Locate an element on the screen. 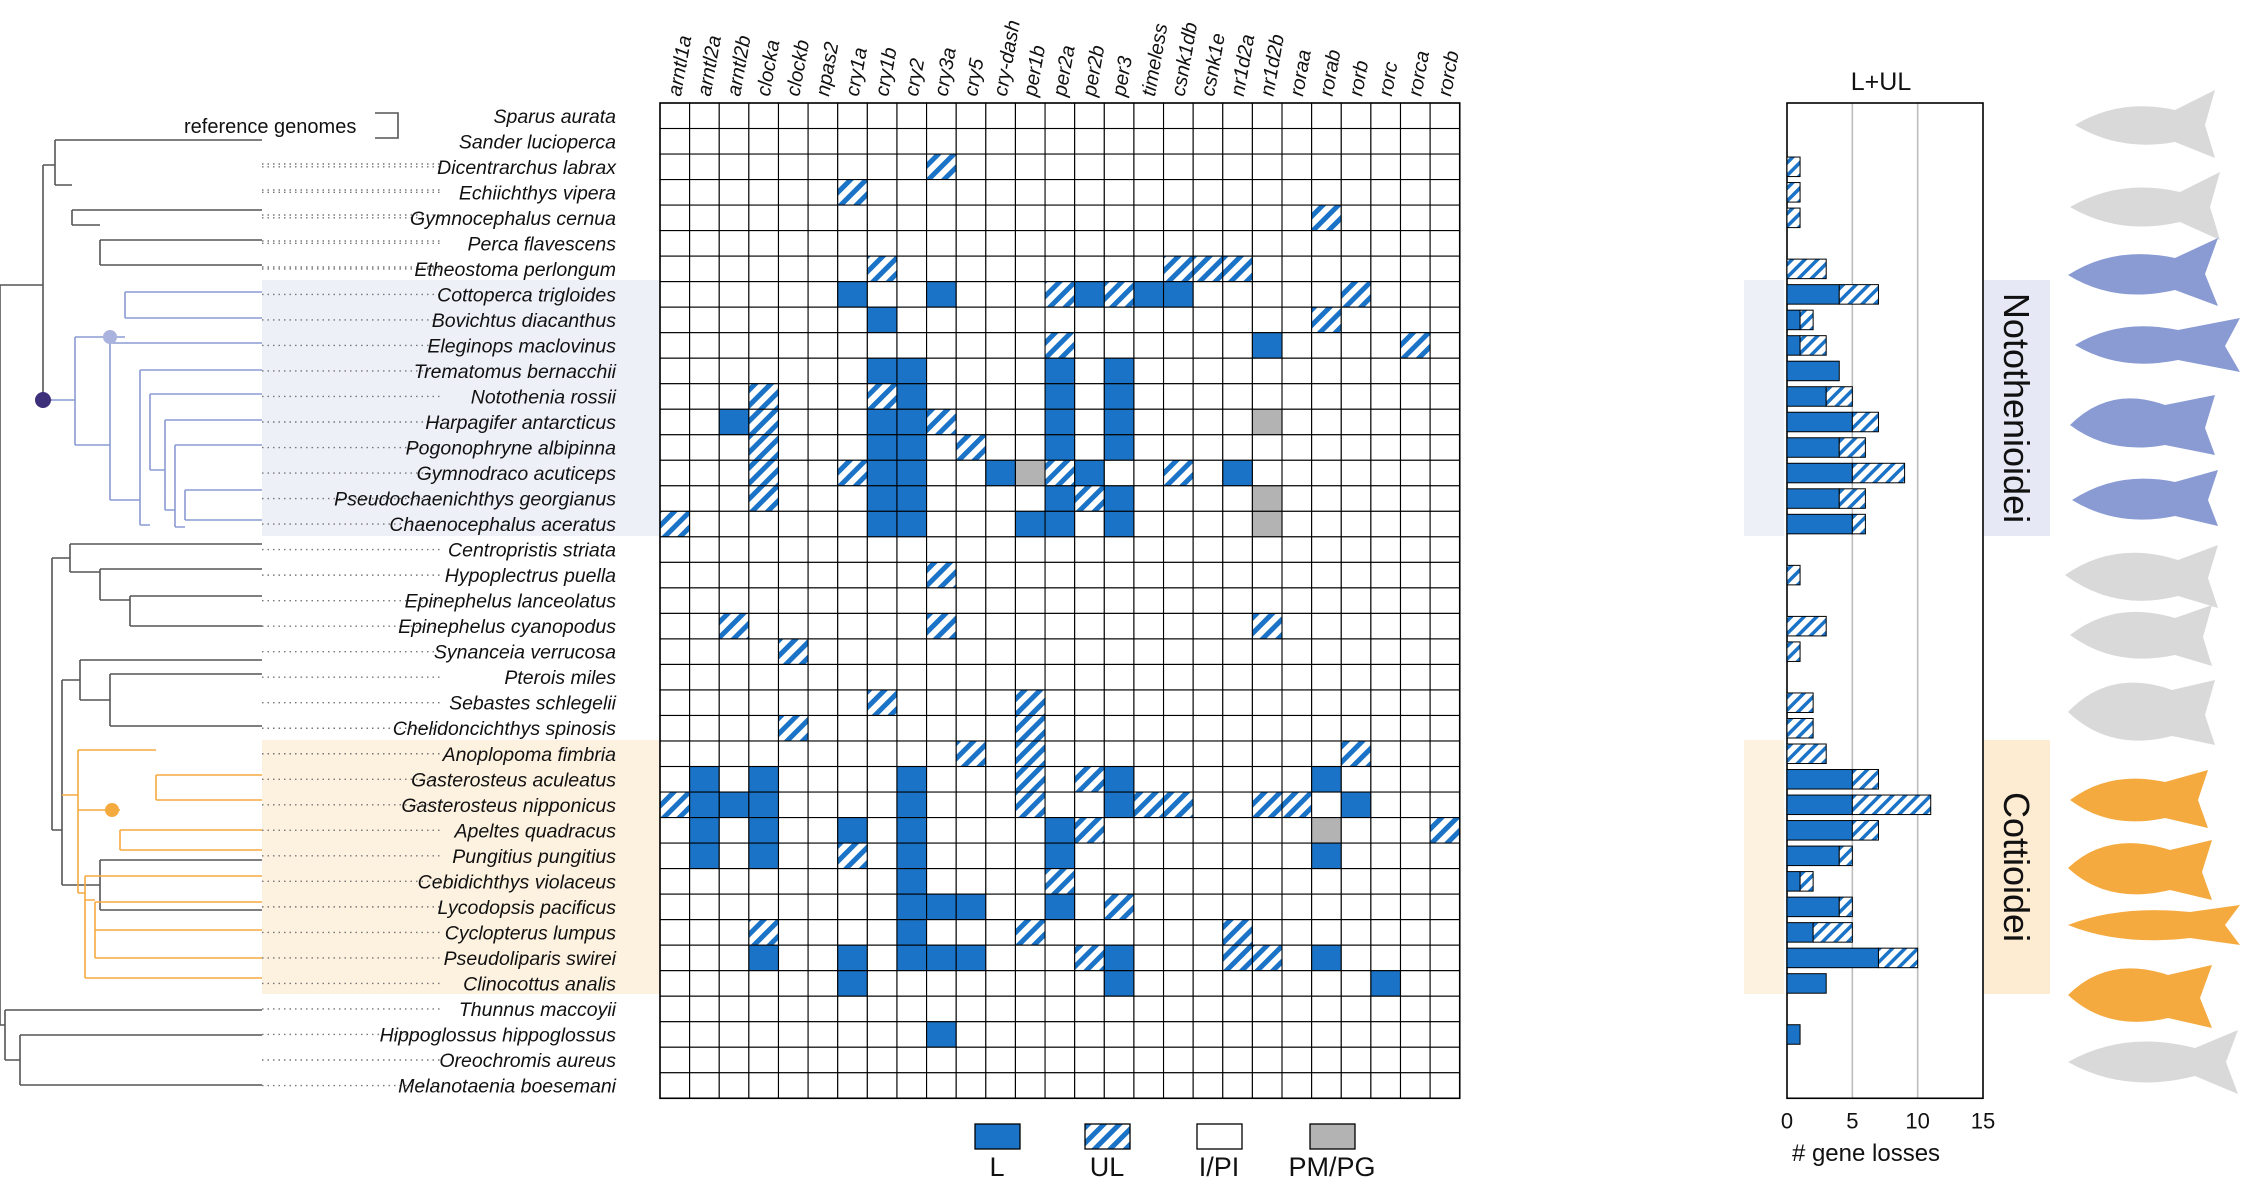 The height and width of the screenshot is (1193, 2254). cottioidei-bar-band is located at coordinates (1764, 867).